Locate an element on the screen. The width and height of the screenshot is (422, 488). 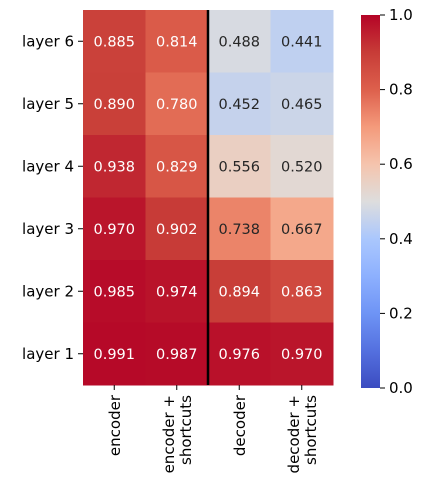
cell-value-label: 0.938 is located at coordinates (114, 167).